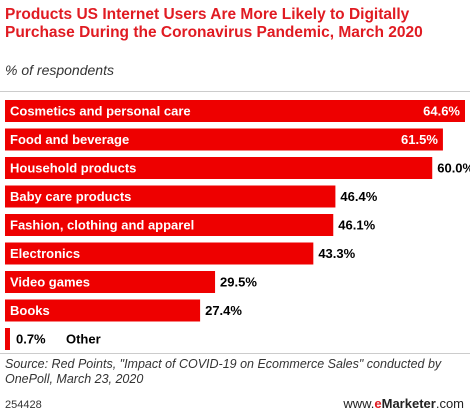 The height and width of the screenshot is (417, 470). Describe the element at coordinates (408, 403) in the screenshot. I see `logo-name: Marketer` at that location.